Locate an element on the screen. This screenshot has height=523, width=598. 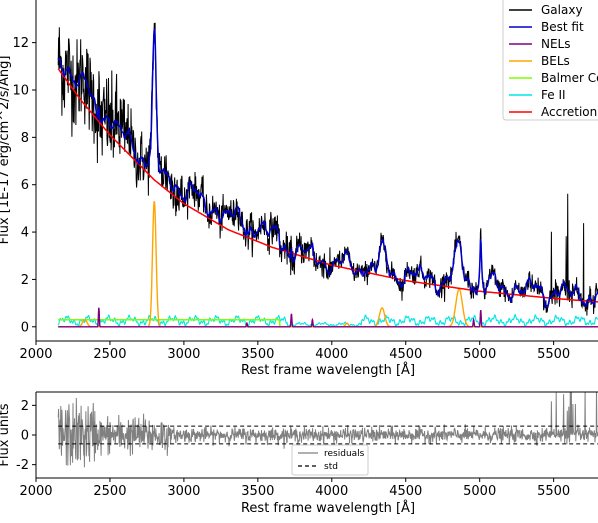
bottom-legend-label: std is located at coordinates (331, 467).